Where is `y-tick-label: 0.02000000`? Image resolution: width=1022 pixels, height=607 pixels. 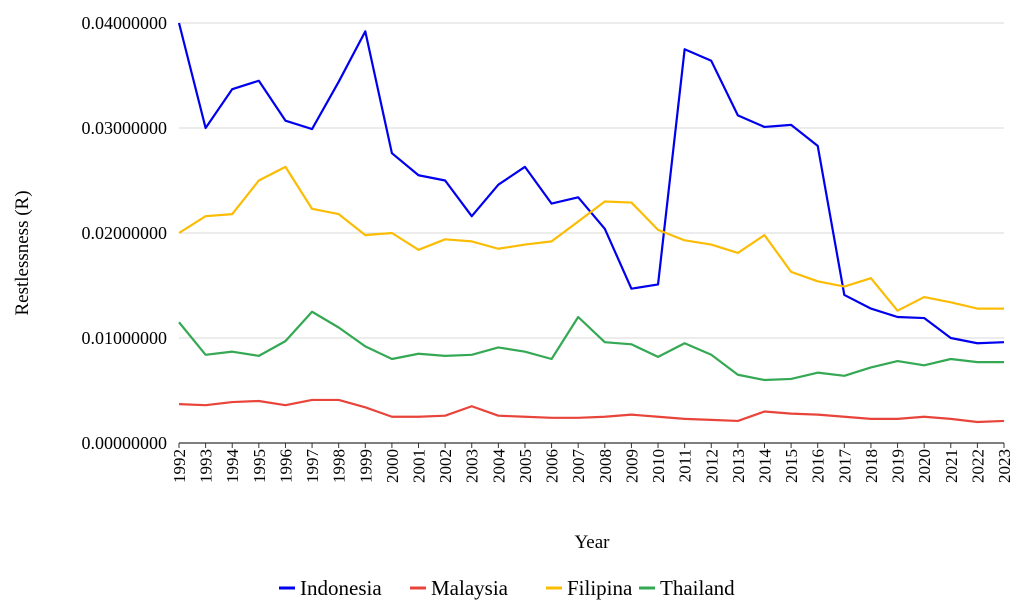
y-tick-label: 0.02000000 is located at coordinates (125, 233).